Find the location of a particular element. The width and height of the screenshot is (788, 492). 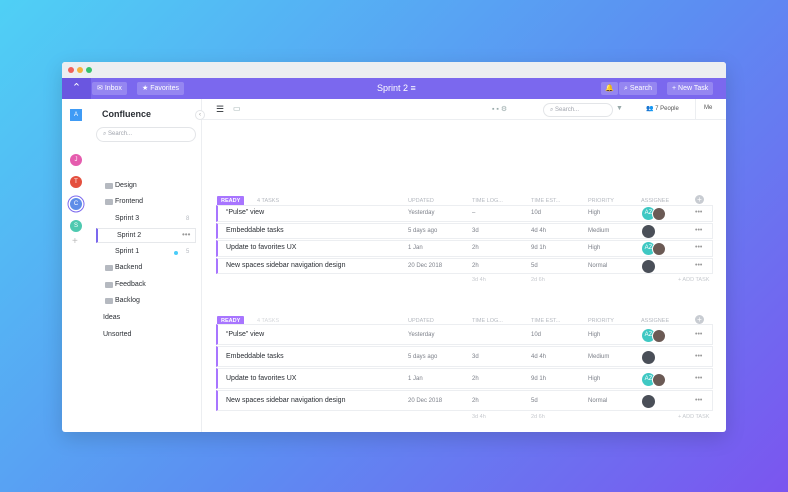

task-row: “Pulse” view Yesterday 10d High AZ ••• is located at coordinates (464, 334).